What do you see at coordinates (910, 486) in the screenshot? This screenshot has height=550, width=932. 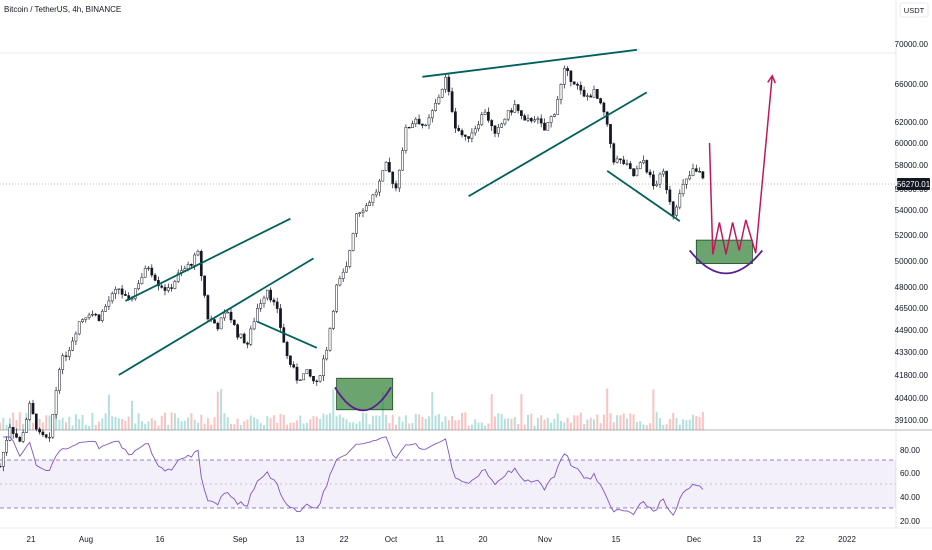 I see `rsi-axis: 80.00 60.00 40.00 20.00` at bounding box center [910, 486].